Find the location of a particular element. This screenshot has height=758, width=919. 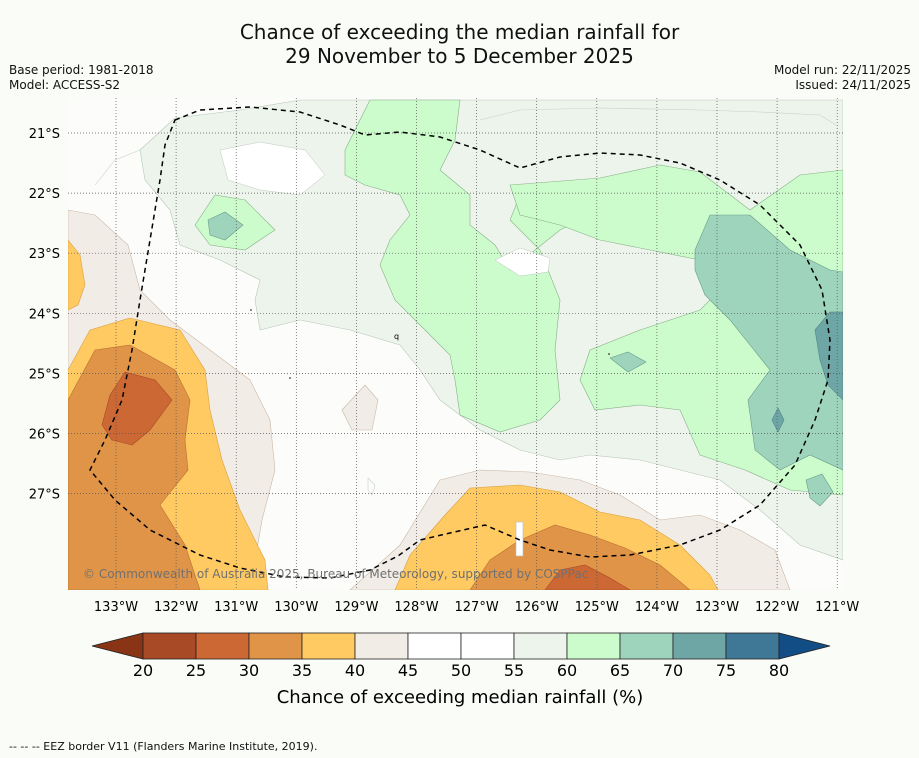

lon-label: 128°W is located at coordinates (416, 607).